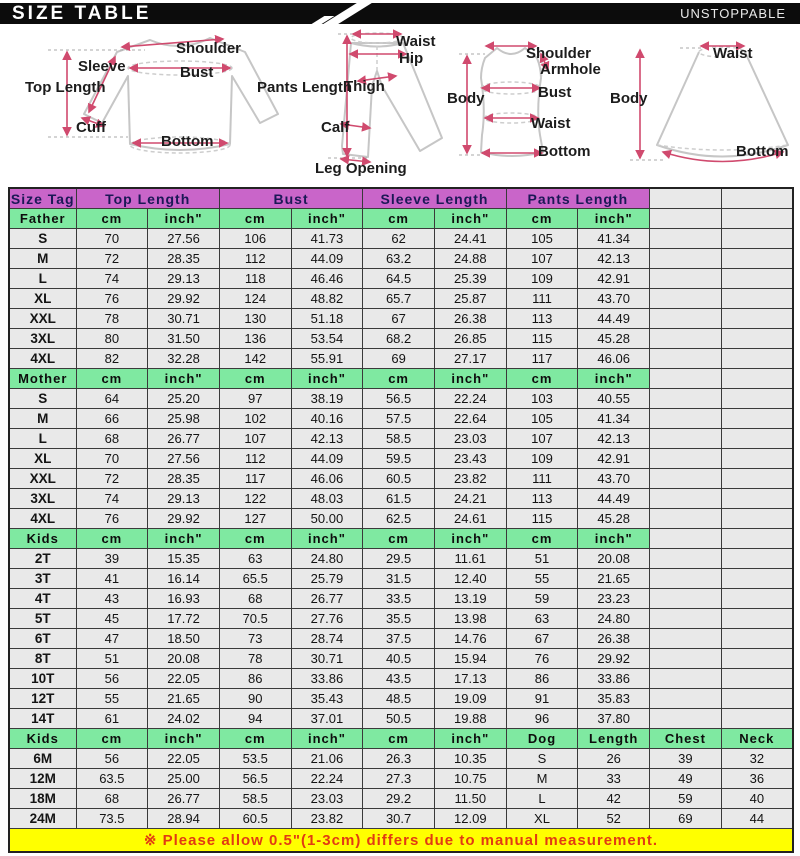 The height and width of the screenshot is (859, 800). Describe the element at coordinates (112, 758) in the screenshot. I see `value-cell: 56` at that location.